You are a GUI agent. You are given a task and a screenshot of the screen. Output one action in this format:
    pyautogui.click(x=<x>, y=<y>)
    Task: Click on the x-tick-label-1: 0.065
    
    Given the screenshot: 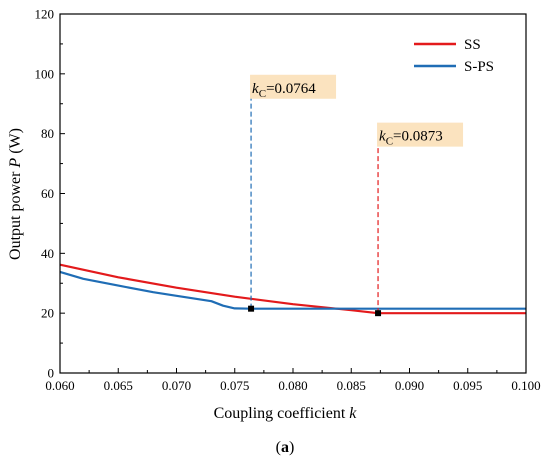 What is the action you would take?
    pyautogui.click(x=118, y=385)
    